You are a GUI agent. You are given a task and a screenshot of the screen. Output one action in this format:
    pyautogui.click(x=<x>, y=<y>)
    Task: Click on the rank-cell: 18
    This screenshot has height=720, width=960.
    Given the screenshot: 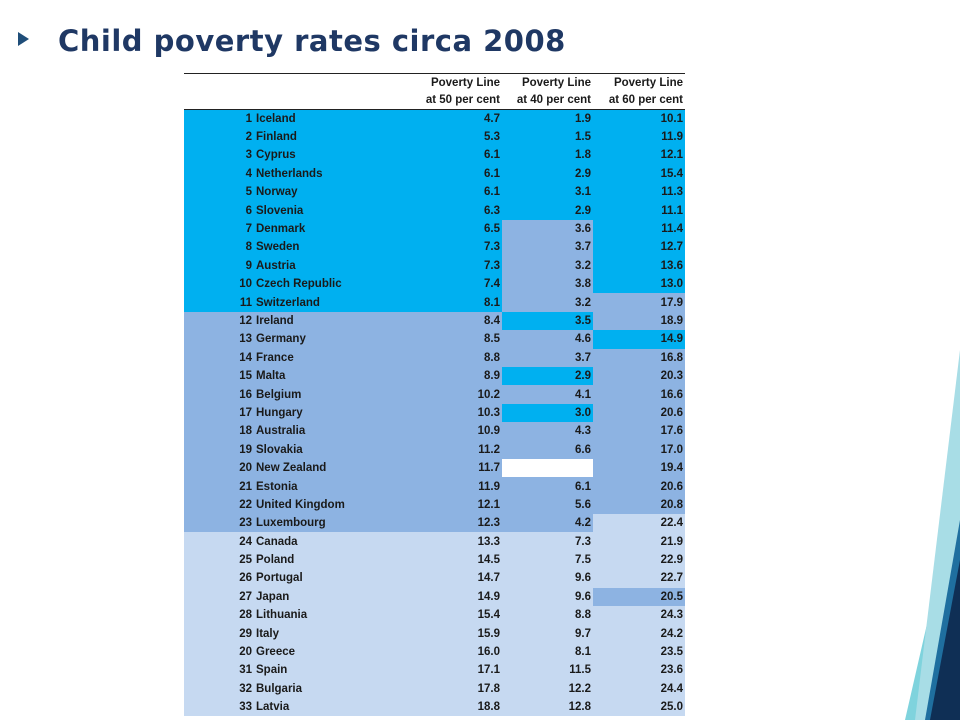 What is the action you would take?
    pyautogui.click(x=219, y=431)
    